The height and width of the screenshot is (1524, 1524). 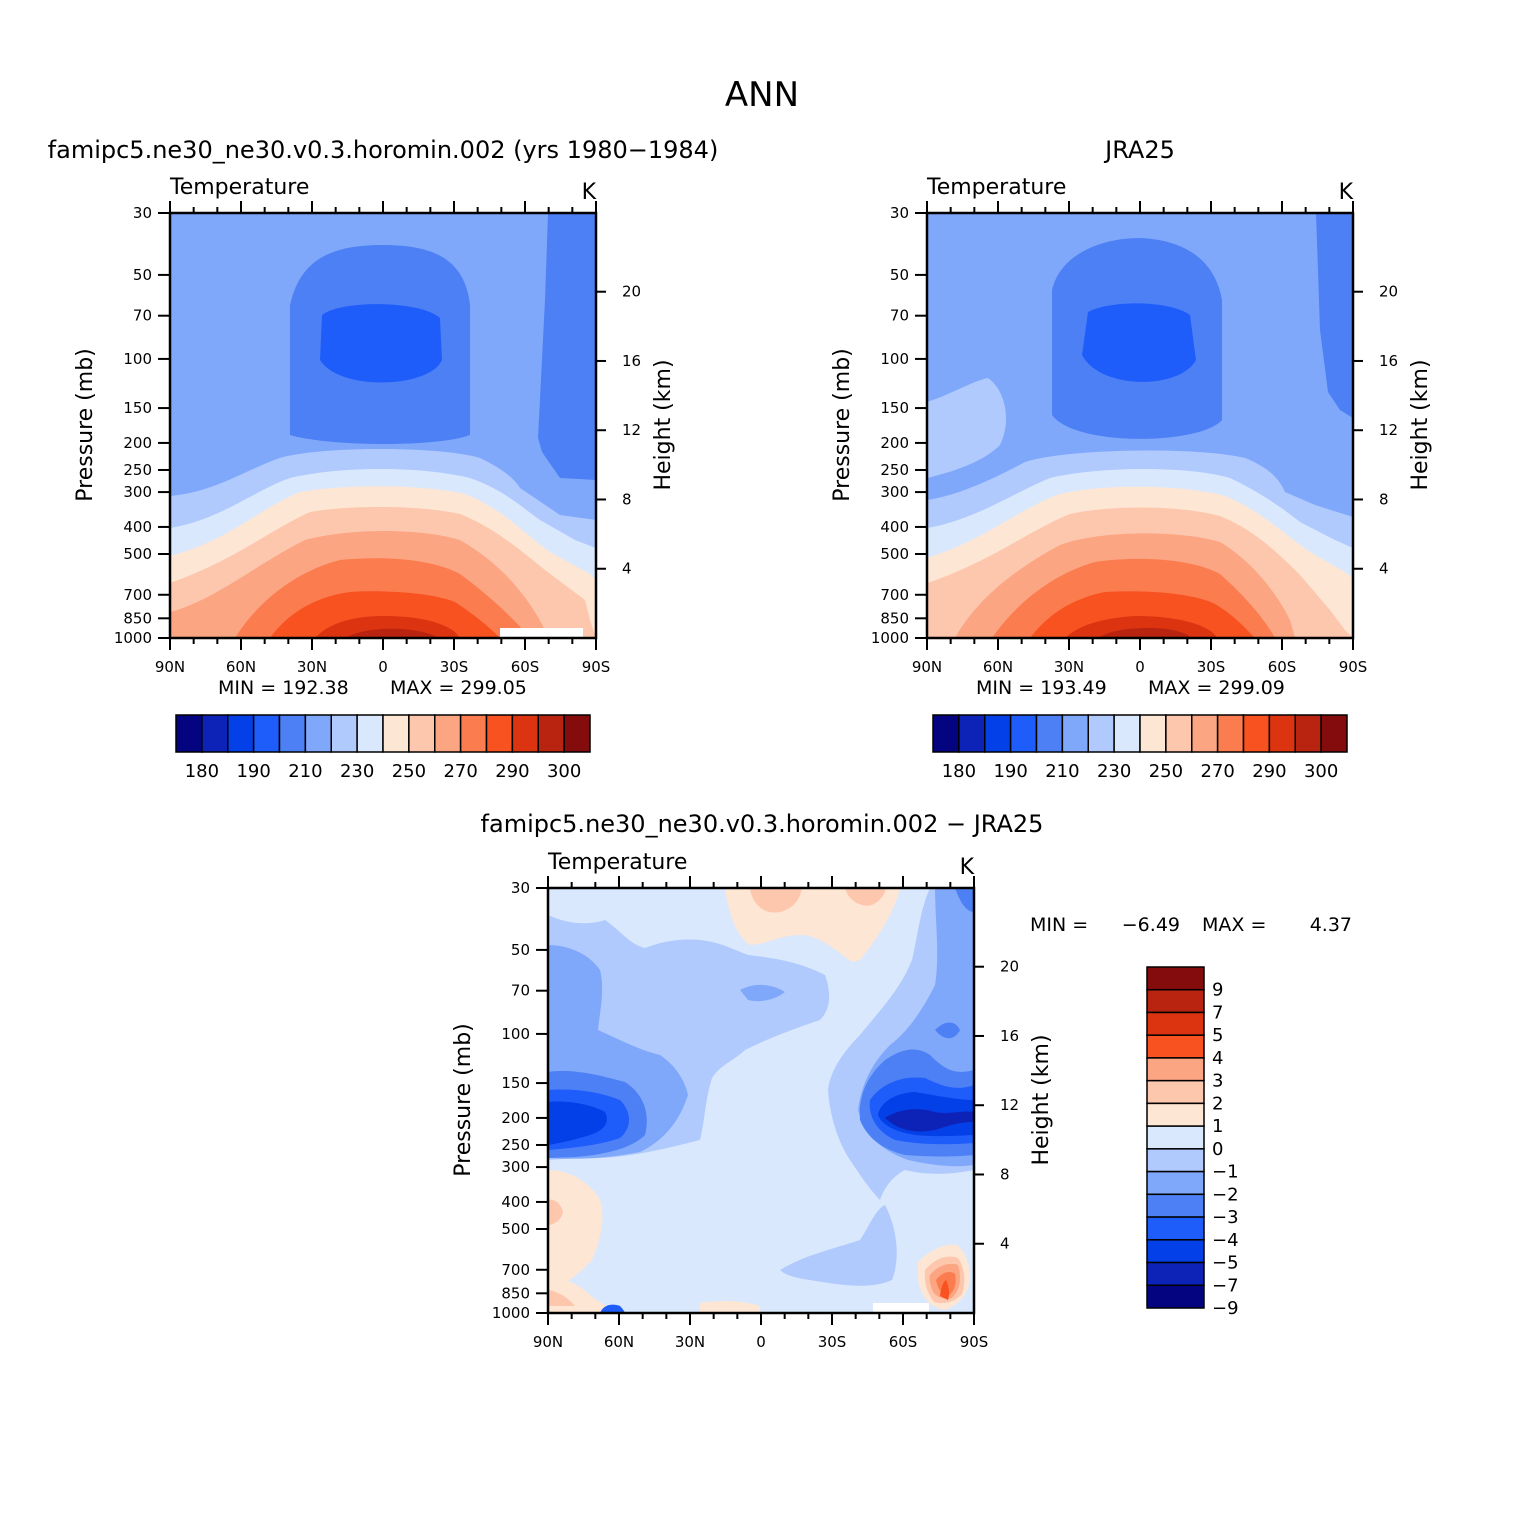 I want to click on colorbar-label: 300, so click(x=1321, y=771).